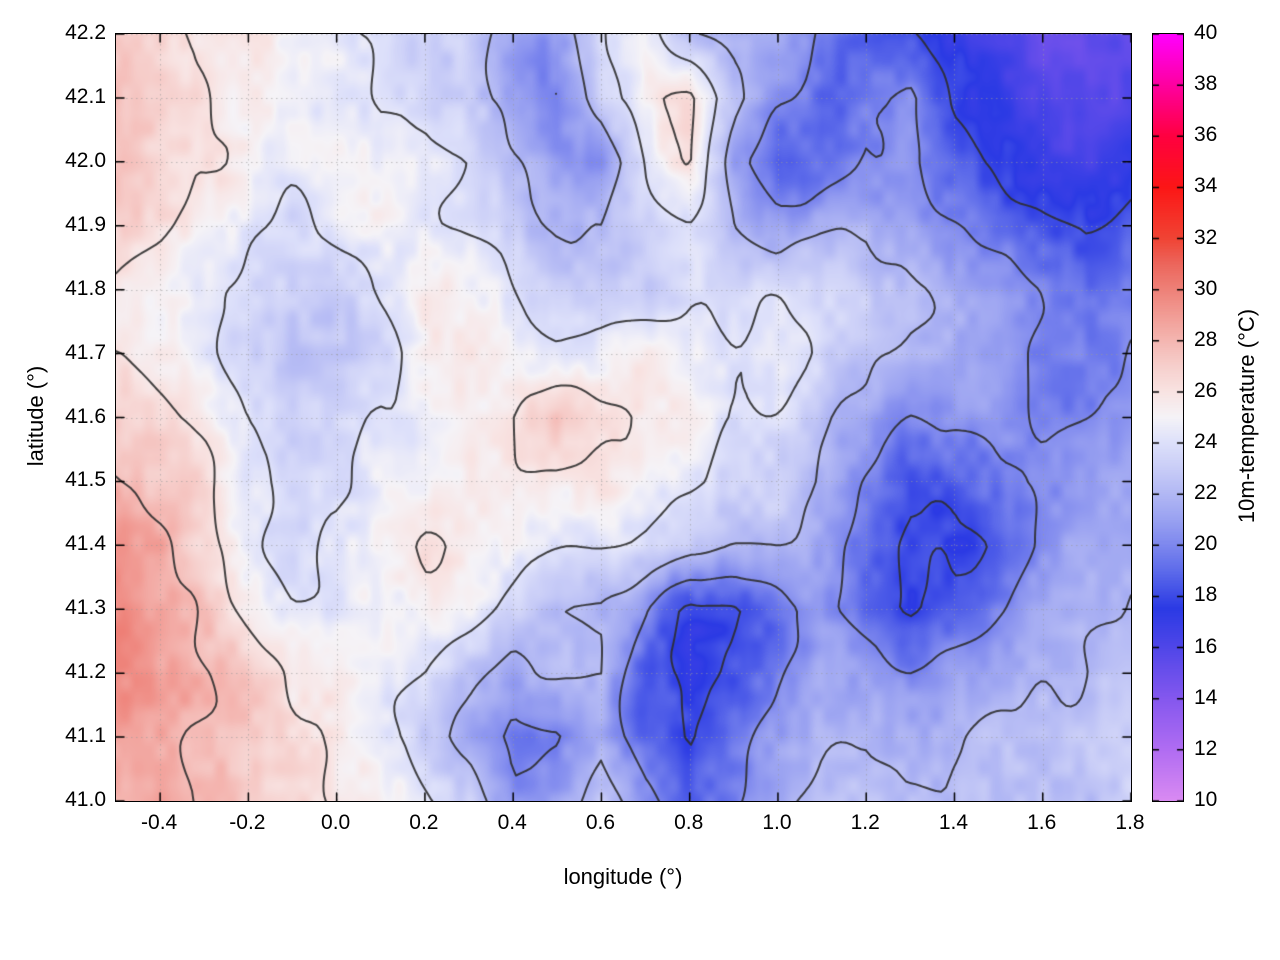 The image size is (1280, 960). What do you see at coordinates (424, 822) in the screenshot?
I see `x-tick-label: 0.2` at bounding box center [424, 822].